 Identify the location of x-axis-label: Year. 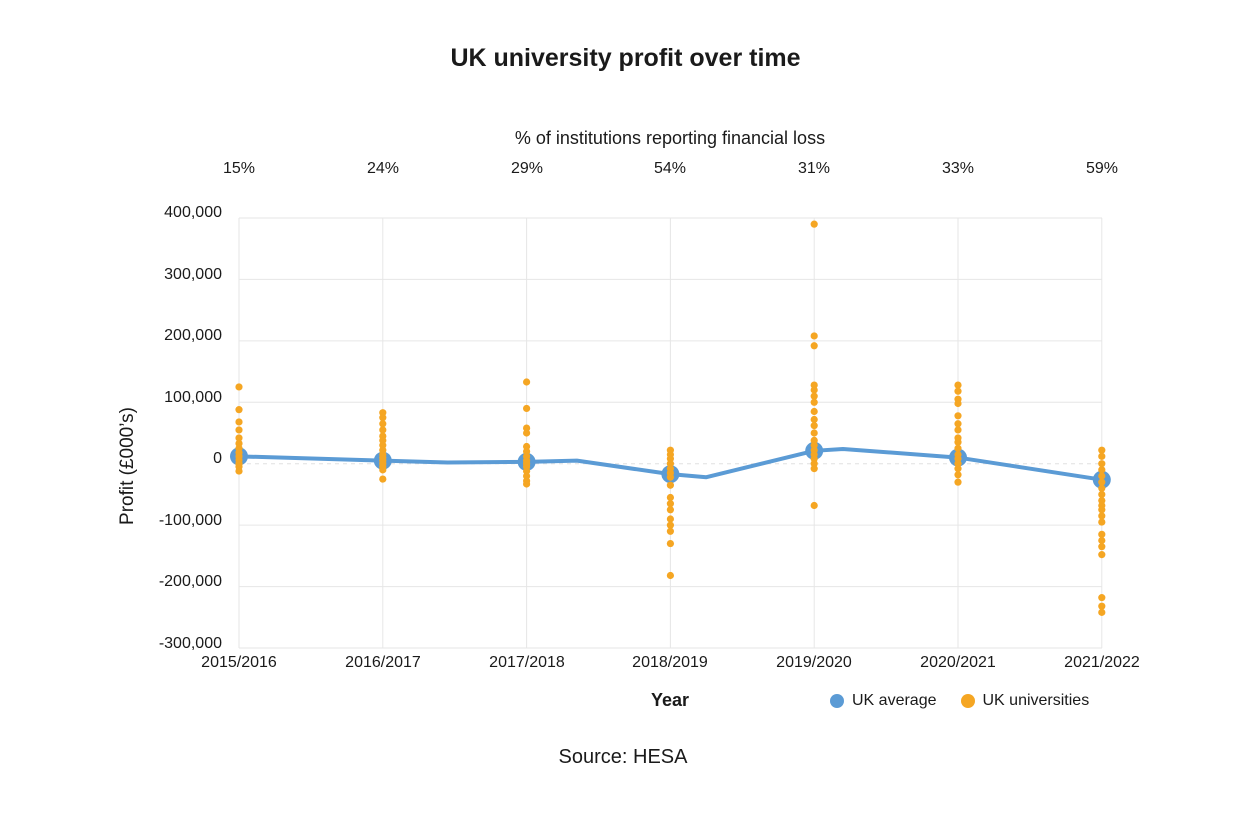
(670, 700).